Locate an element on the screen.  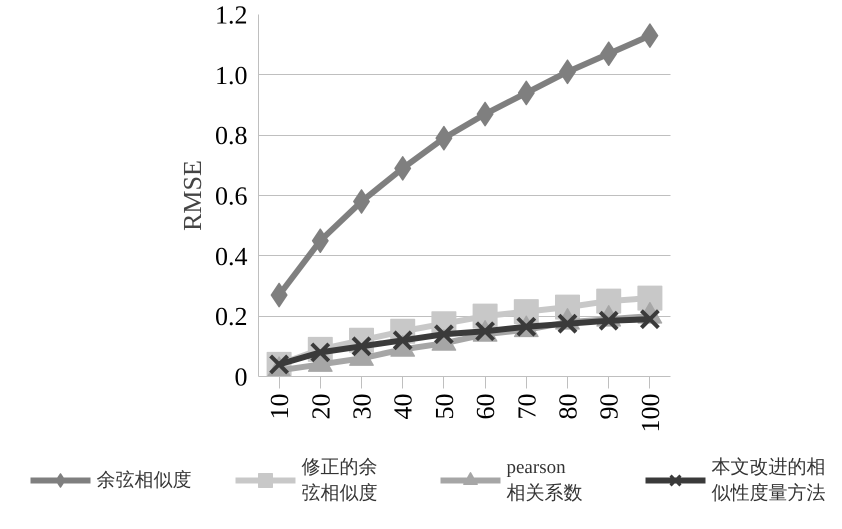
x-tick-label: 90 is located at coordinates (609, 407).